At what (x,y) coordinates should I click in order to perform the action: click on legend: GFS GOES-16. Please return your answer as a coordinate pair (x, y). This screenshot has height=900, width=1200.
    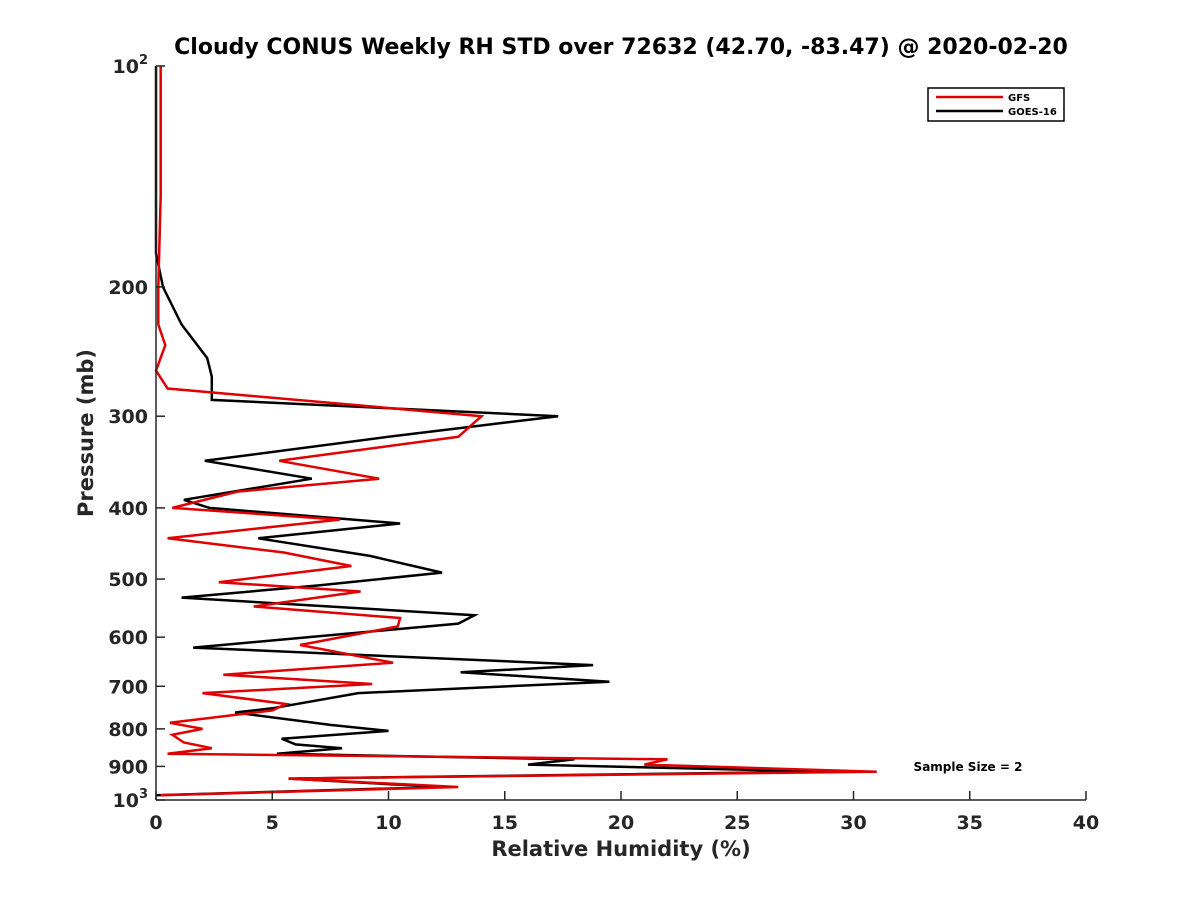
    Looking at the image, I should click on (996, 104).